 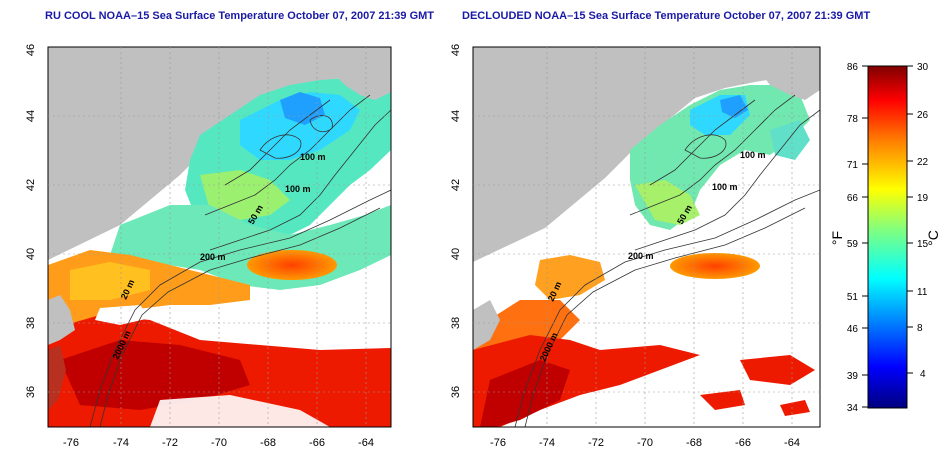 I want to click on fahrenheit-tick: 71, so click(x=853, y=165).